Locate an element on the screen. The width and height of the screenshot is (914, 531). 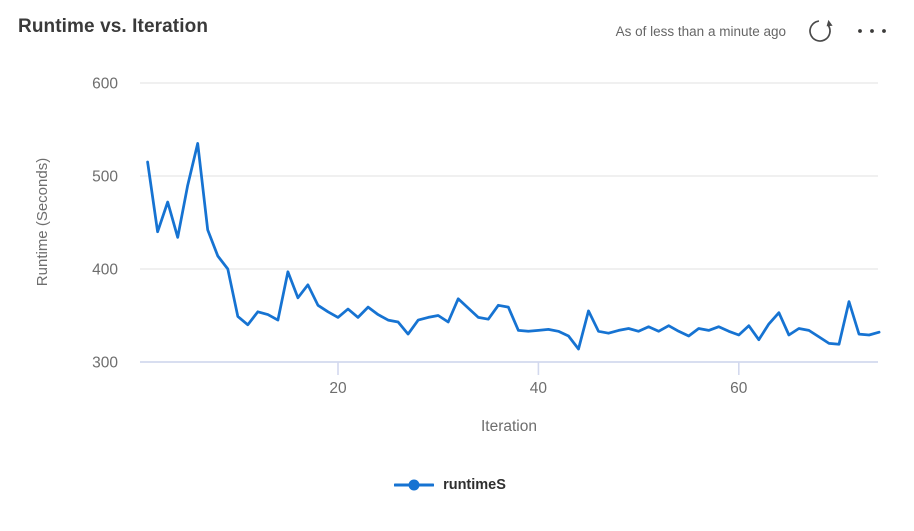
more-options-button is located at coordinates (872, 31).